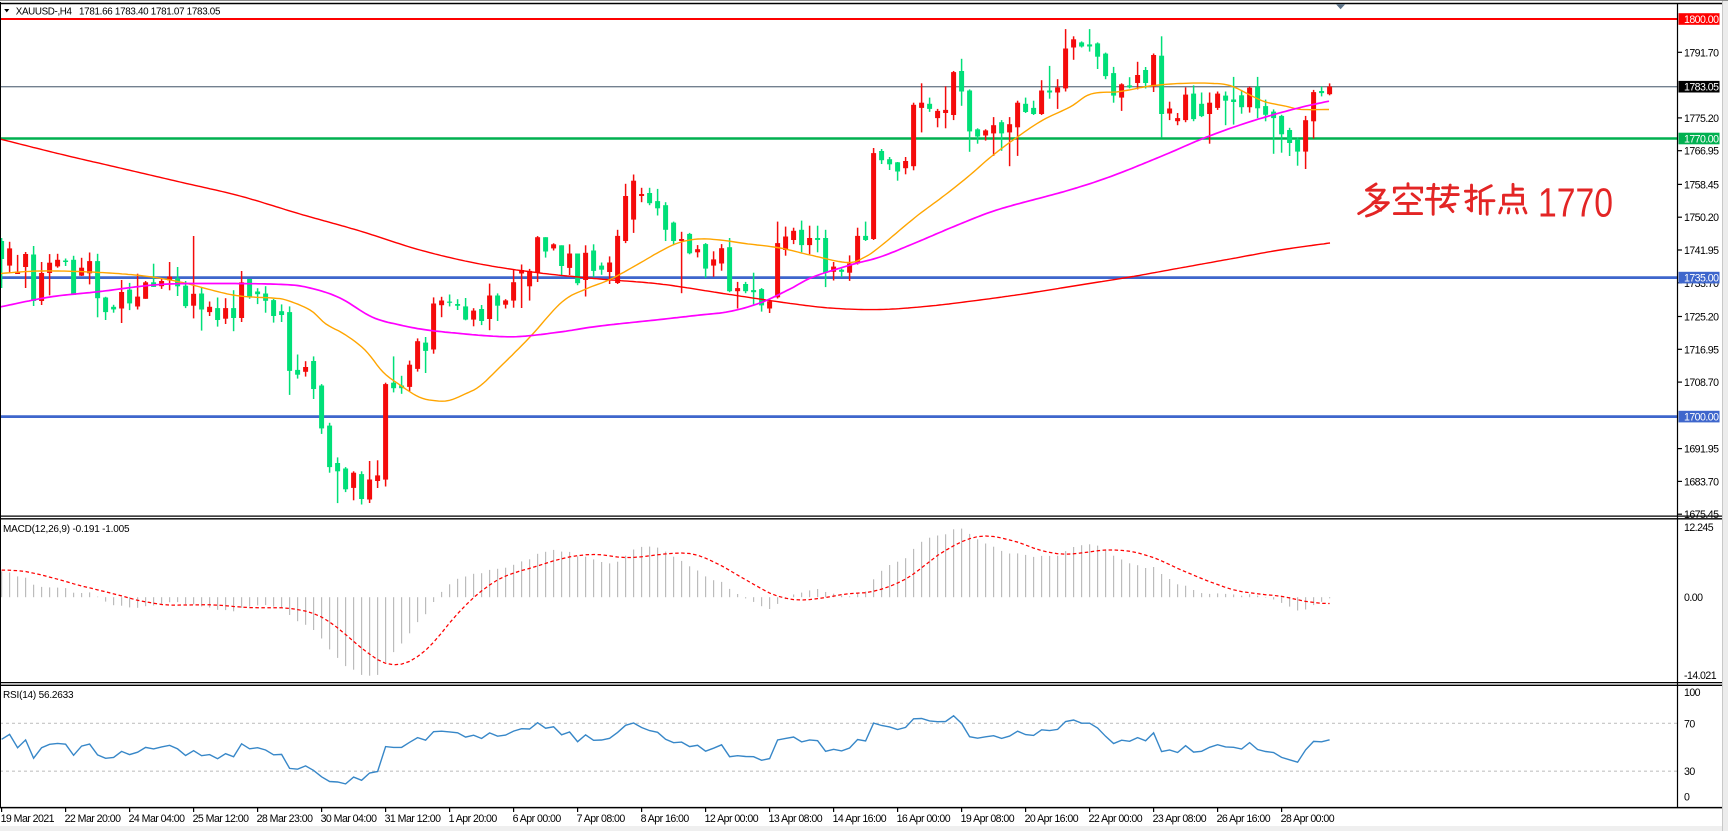 The width and height of the screenshot is (1728, 836). I want to click on svg-text: 23 Apr 08:00, so click(1180, 819).